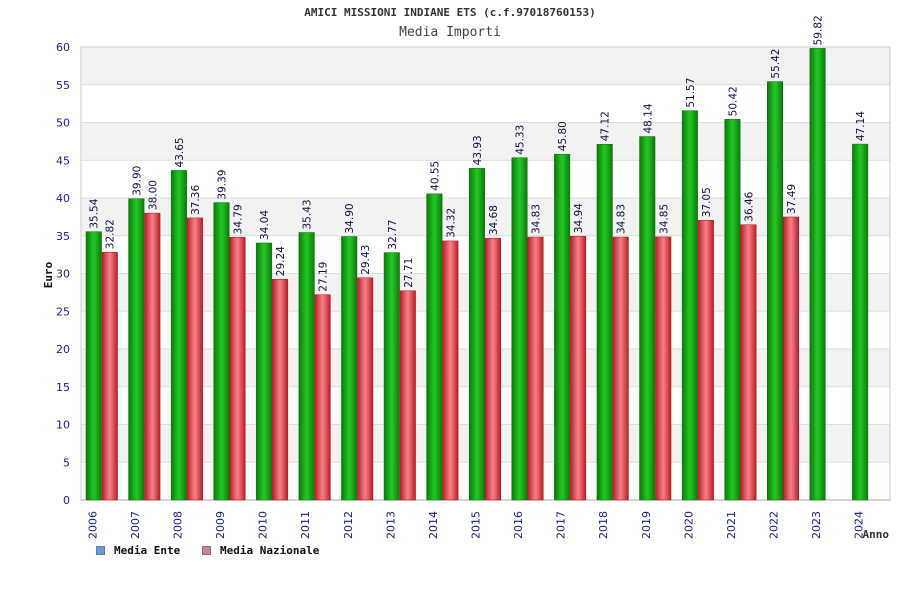 This screenshot has height=600, width=900. Describe the element at coordinates (792, 199) in the screenshot. I see `data-label: 37.49` at that location.